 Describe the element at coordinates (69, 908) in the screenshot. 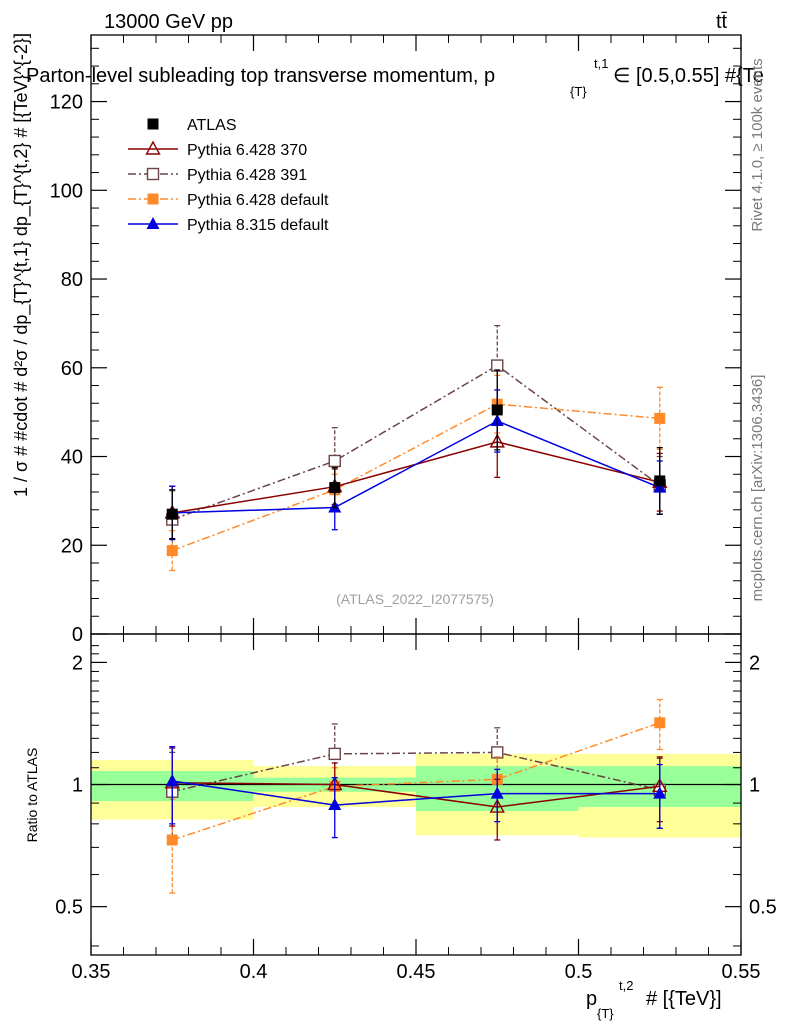

I see `ratio-y-tick-label: 0.5` at that location.